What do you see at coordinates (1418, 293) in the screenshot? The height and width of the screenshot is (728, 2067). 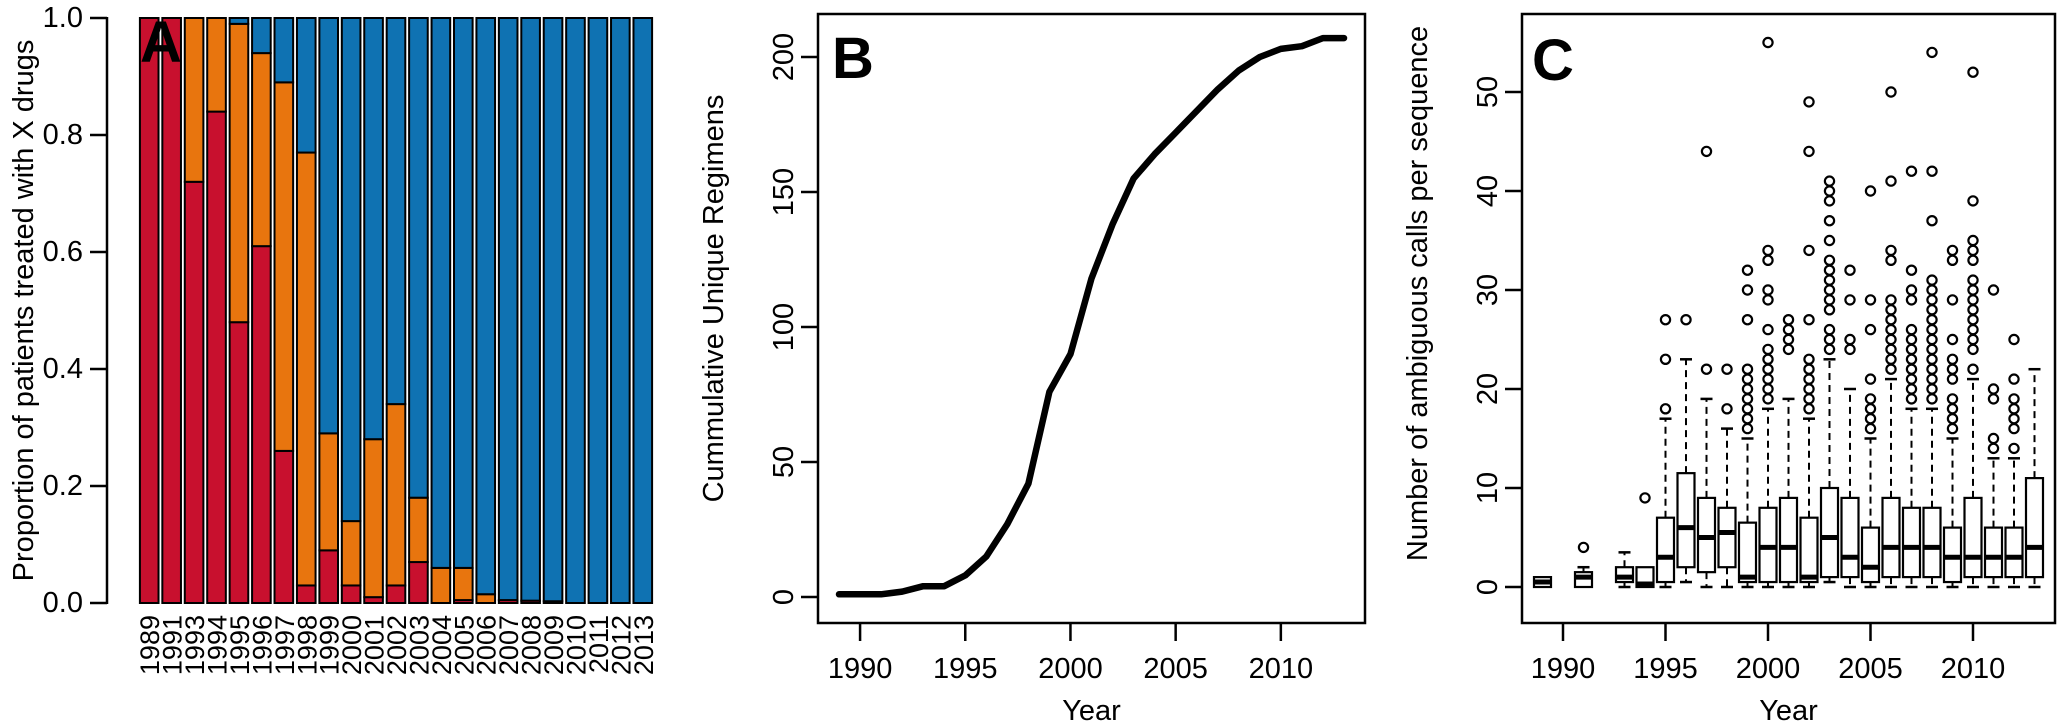 I see `c-y-axis-title: Number of ambiguous calls per sequence` at bounding box center [1418, 293].